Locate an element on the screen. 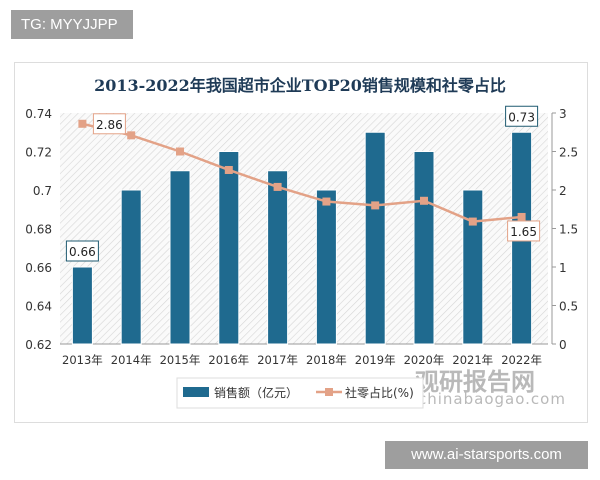 Image resolution: width=600 pixels, height=480 pixels. y-right-tick: 1.5 is located at coordinates (568, 230).